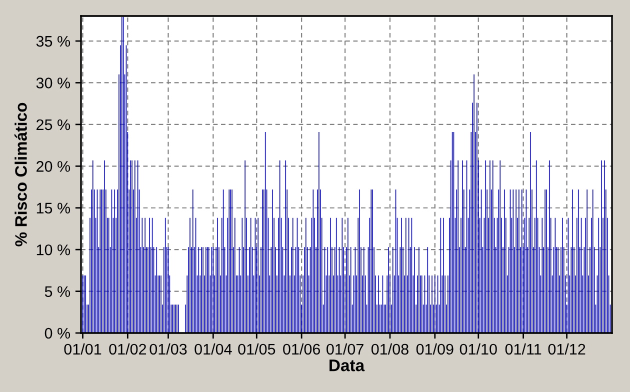 The image size is (630, 392). I want to click on x-axis-title: Data, so click(347, 366).